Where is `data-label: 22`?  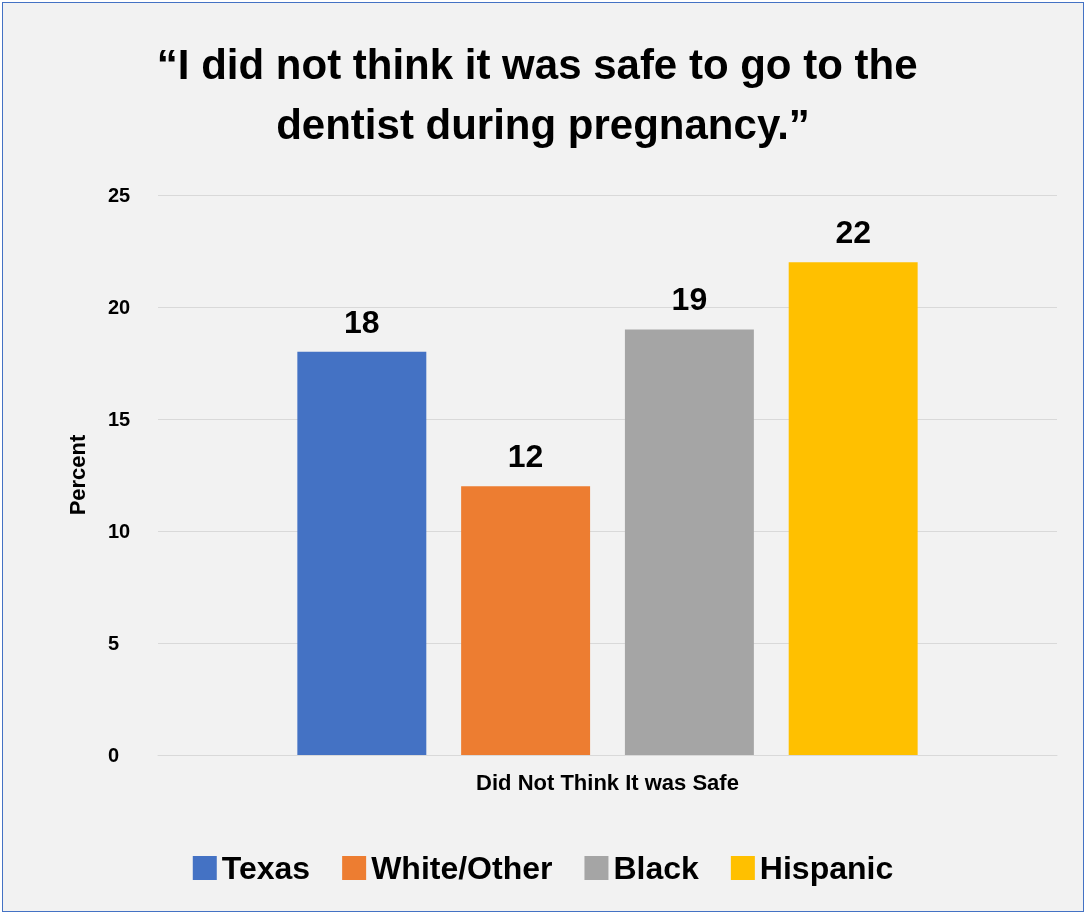 data-label: 22 is located at coordinates (853, 232).